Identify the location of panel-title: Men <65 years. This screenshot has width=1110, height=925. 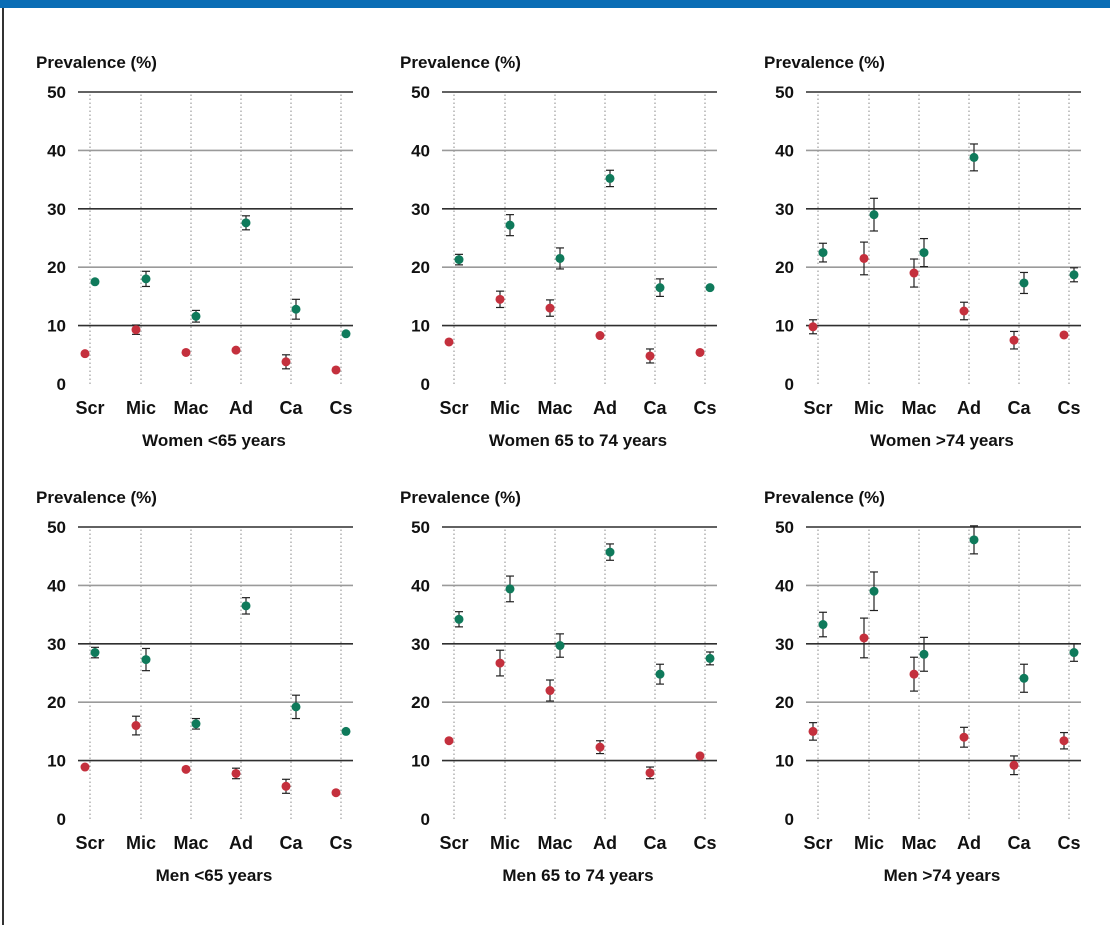
(214, 875).